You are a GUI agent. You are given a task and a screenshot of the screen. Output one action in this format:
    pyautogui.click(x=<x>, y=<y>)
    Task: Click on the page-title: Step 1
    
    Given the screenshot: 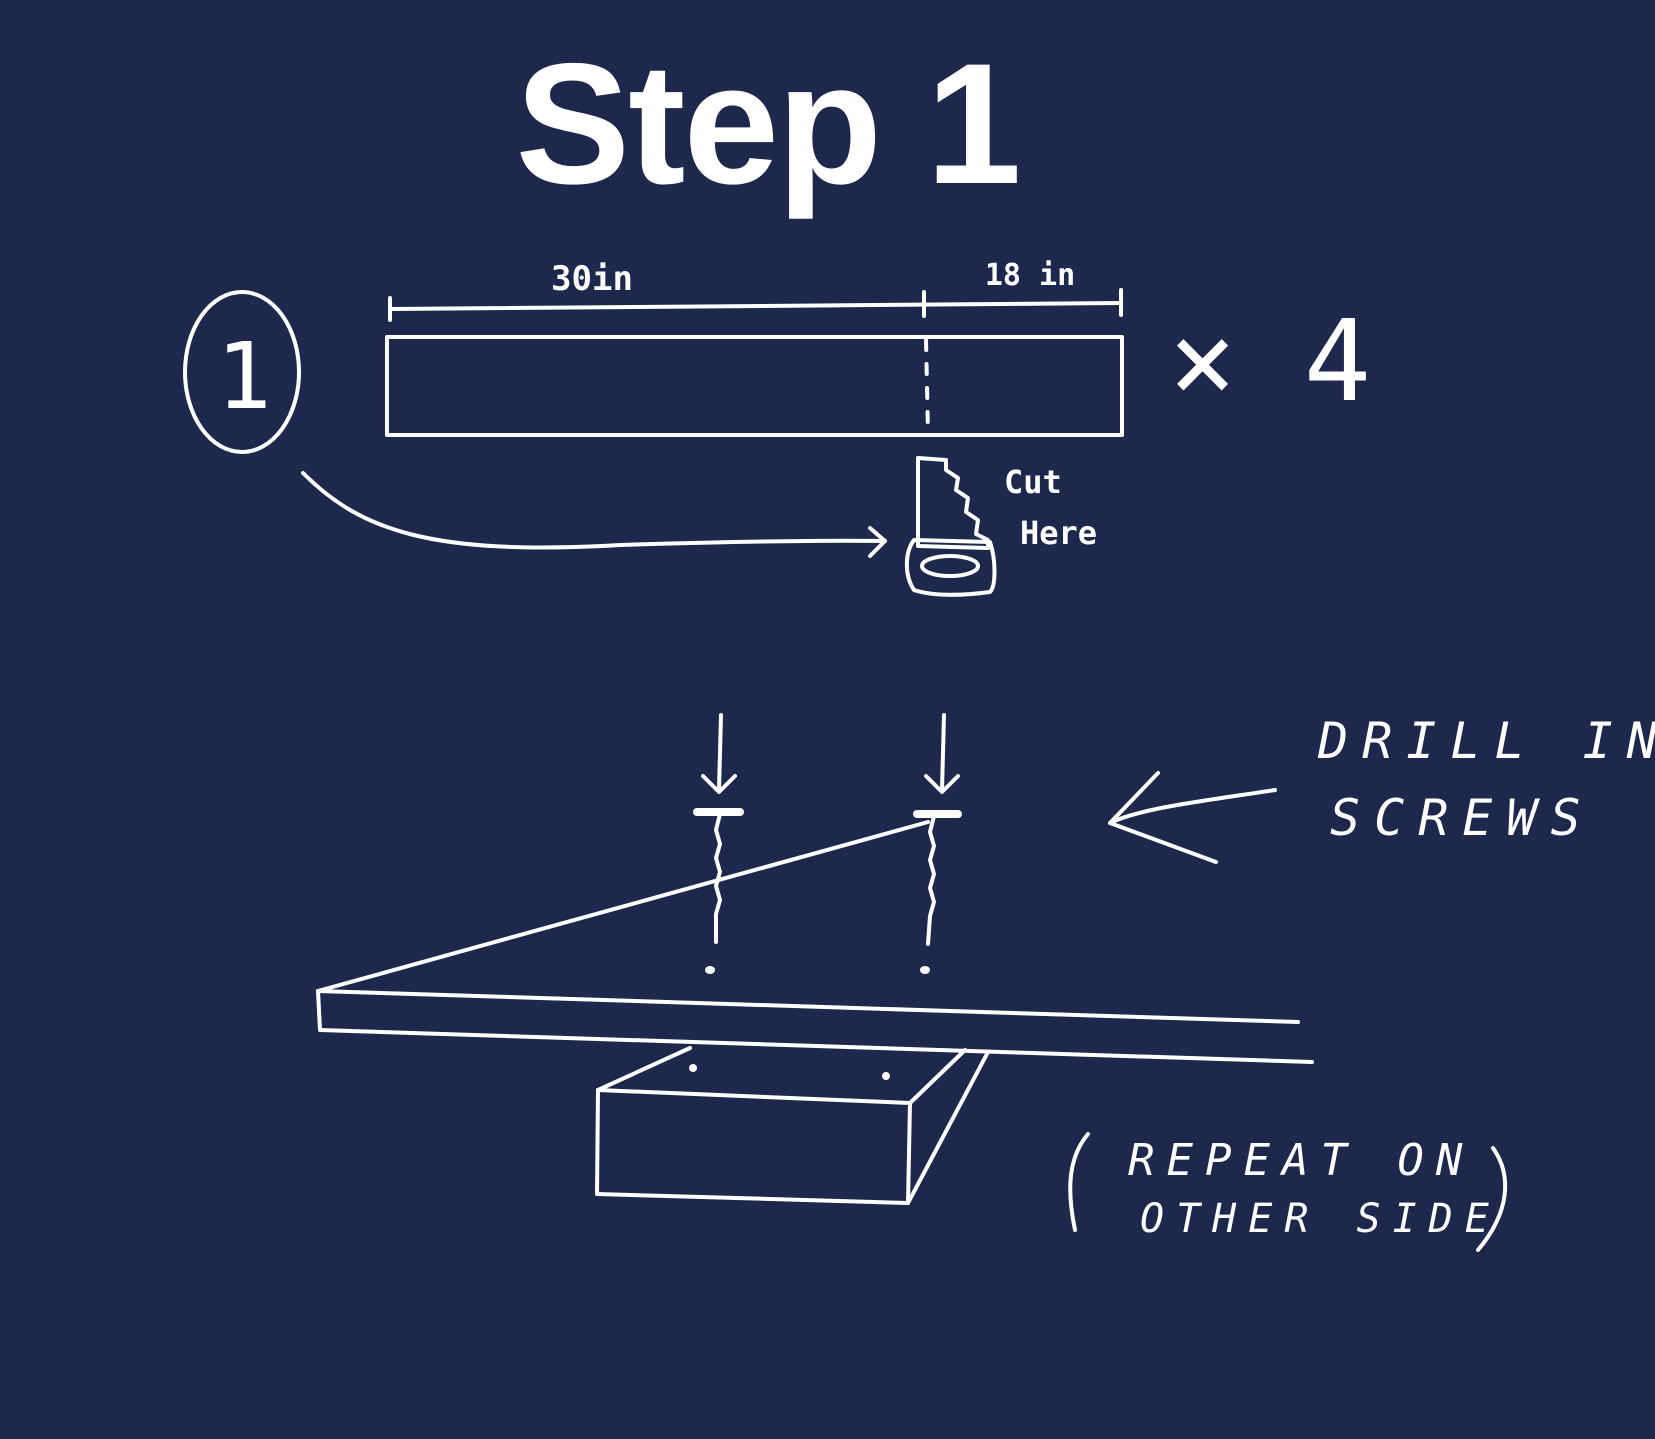 What is the action you would take?
    pyautogui.click(x=768, y=124)
    